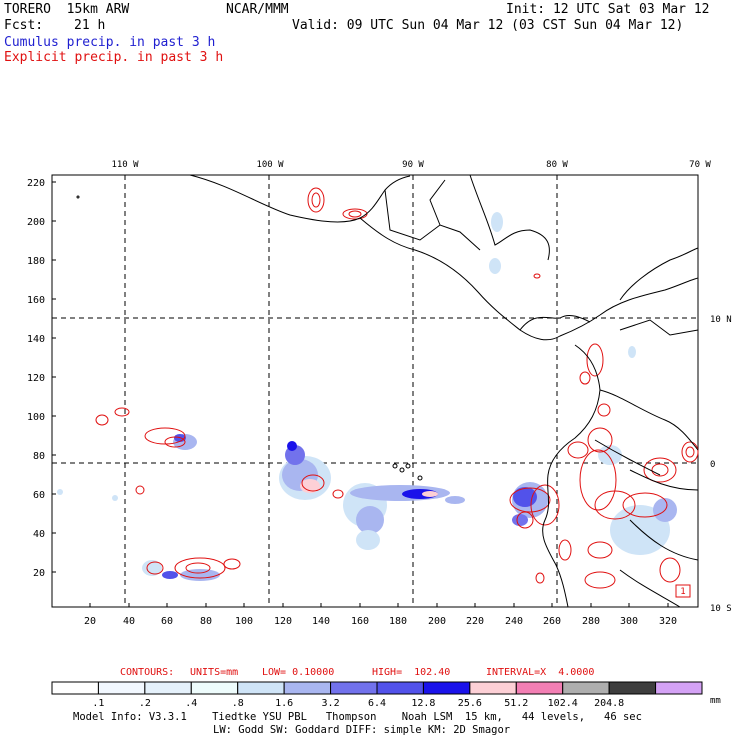 This screenshot has width=740, height=740. I want to click on lon-label-90w: 90 W, so click(413, 165).